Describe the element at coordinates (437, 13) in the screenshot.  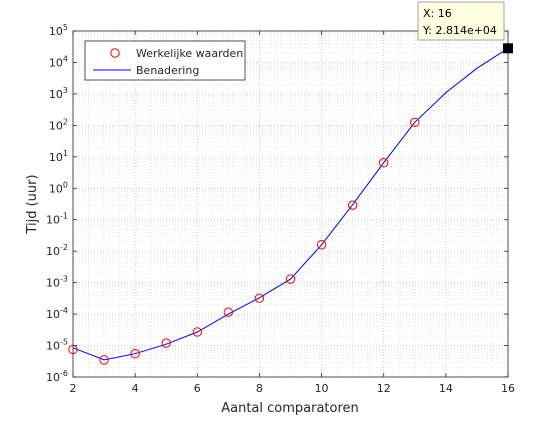
I see `datatip-x-text: X: 16` at that location.